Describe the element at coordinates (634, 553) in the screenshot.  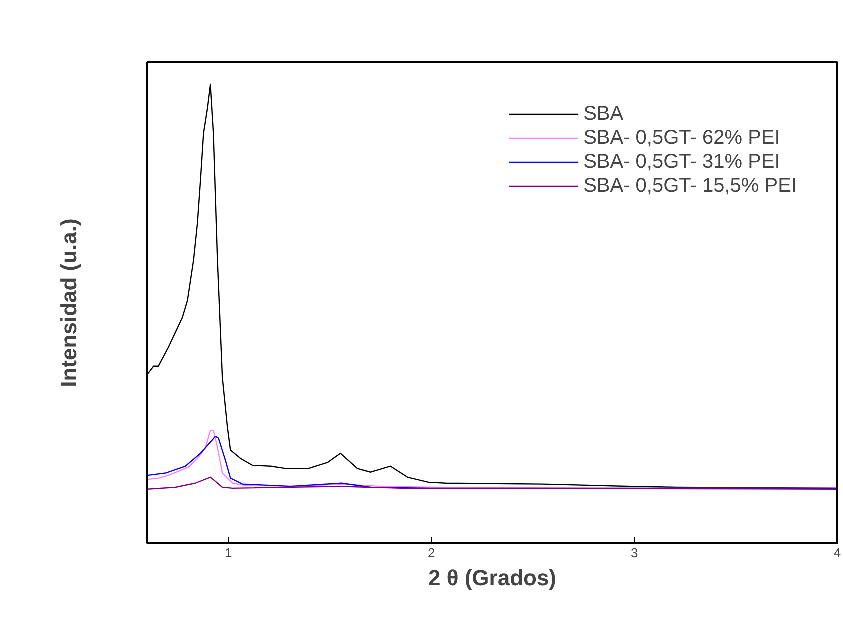
I see `x-tick-label: 3` at that location.